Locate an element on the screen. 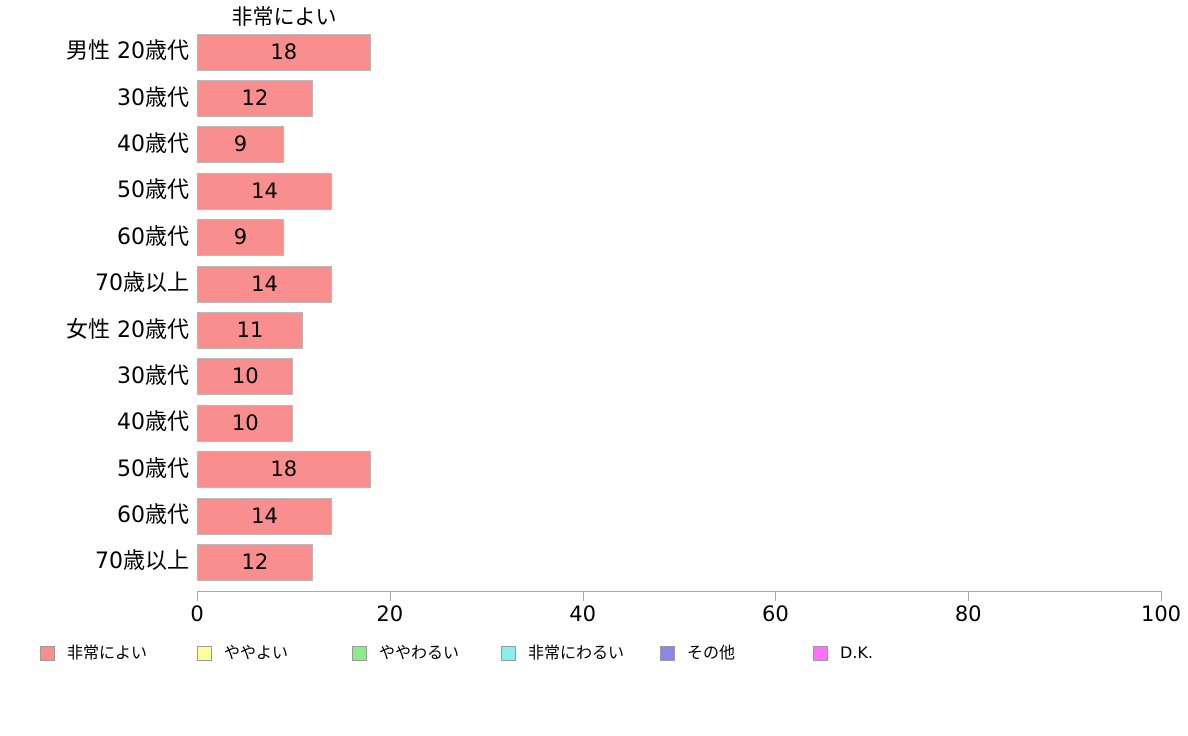 This screenshot has width=1188, height=736. legend-item: ややよい is located at coordinates (242, 653).